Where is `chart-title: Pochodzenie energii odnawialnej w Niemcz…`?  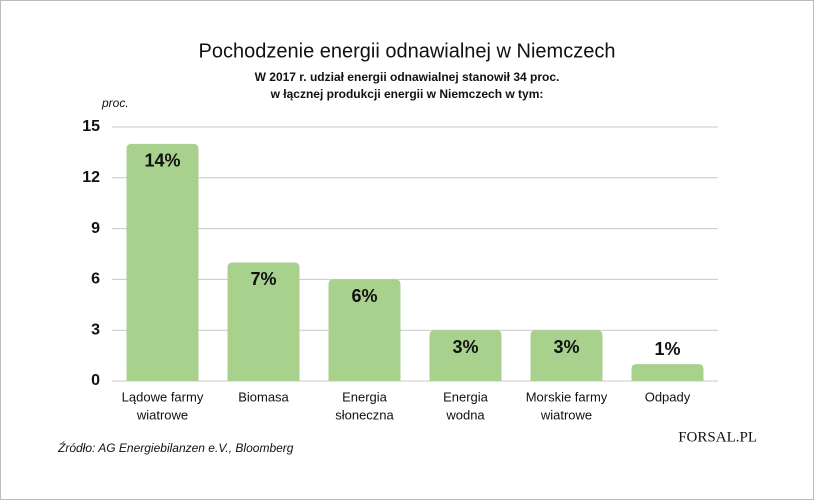
chart-title: Pochodzenie energii odnawialnej w Niemcz… is located at coordinates (407, 51).